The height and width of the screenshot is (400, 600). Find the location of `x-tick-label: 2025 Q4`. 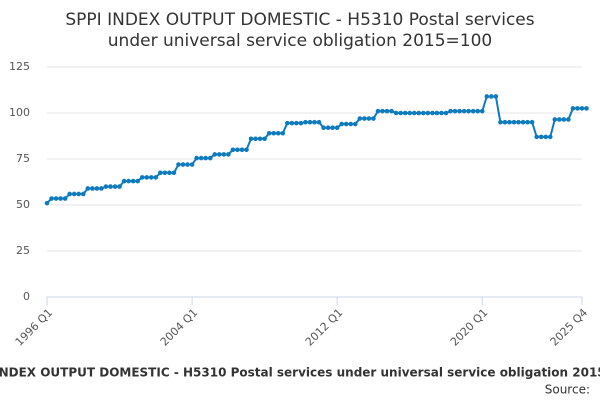

x-tick-label: 2025 Q4 is located at coordinates (569, 327).